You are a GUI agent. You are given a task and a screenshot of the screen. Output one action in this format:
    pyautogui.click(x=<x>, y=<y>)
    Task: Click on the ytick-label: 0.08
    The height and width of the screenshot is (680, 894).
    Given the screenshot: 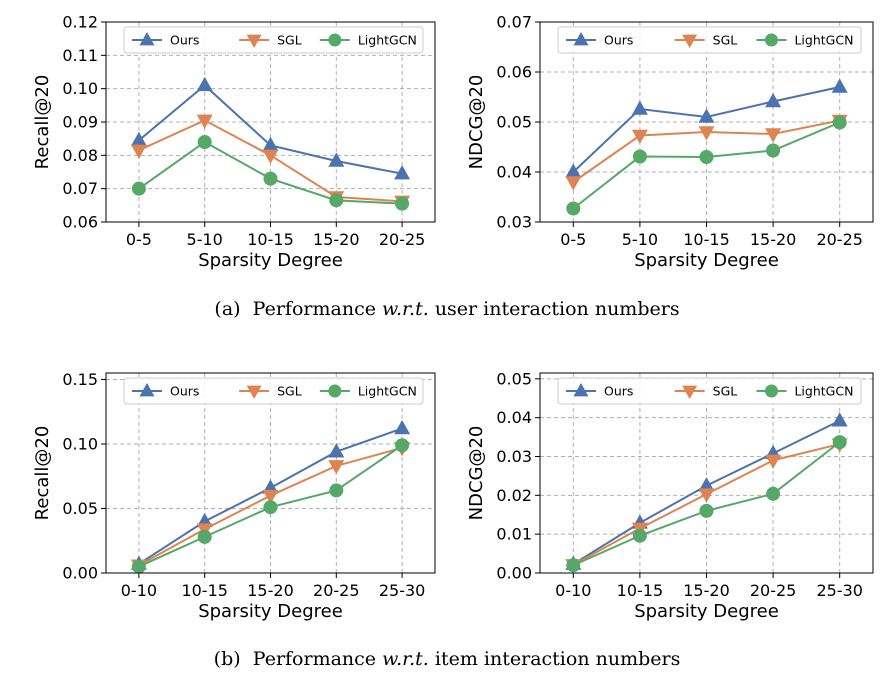 What is the action you would take?
    pyautogui.click(x=80, y=155)
    